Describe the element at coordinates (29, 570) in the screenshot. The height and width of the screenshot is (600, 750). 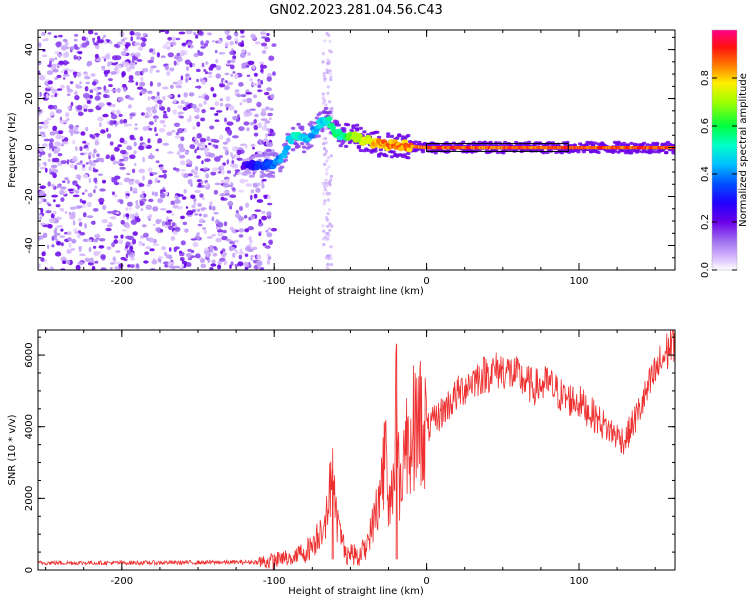
I see `y-tick-label: 0` at that location.